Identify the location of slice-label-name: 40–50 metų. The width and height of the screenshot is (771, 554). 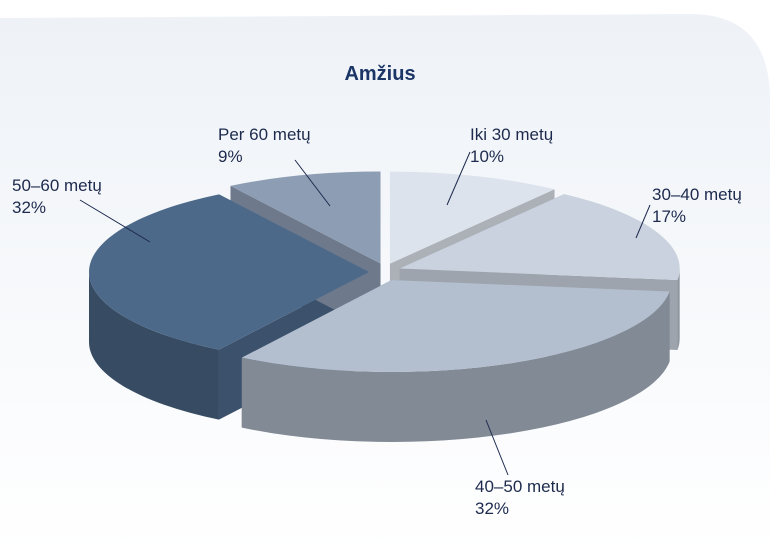
(520, 486).